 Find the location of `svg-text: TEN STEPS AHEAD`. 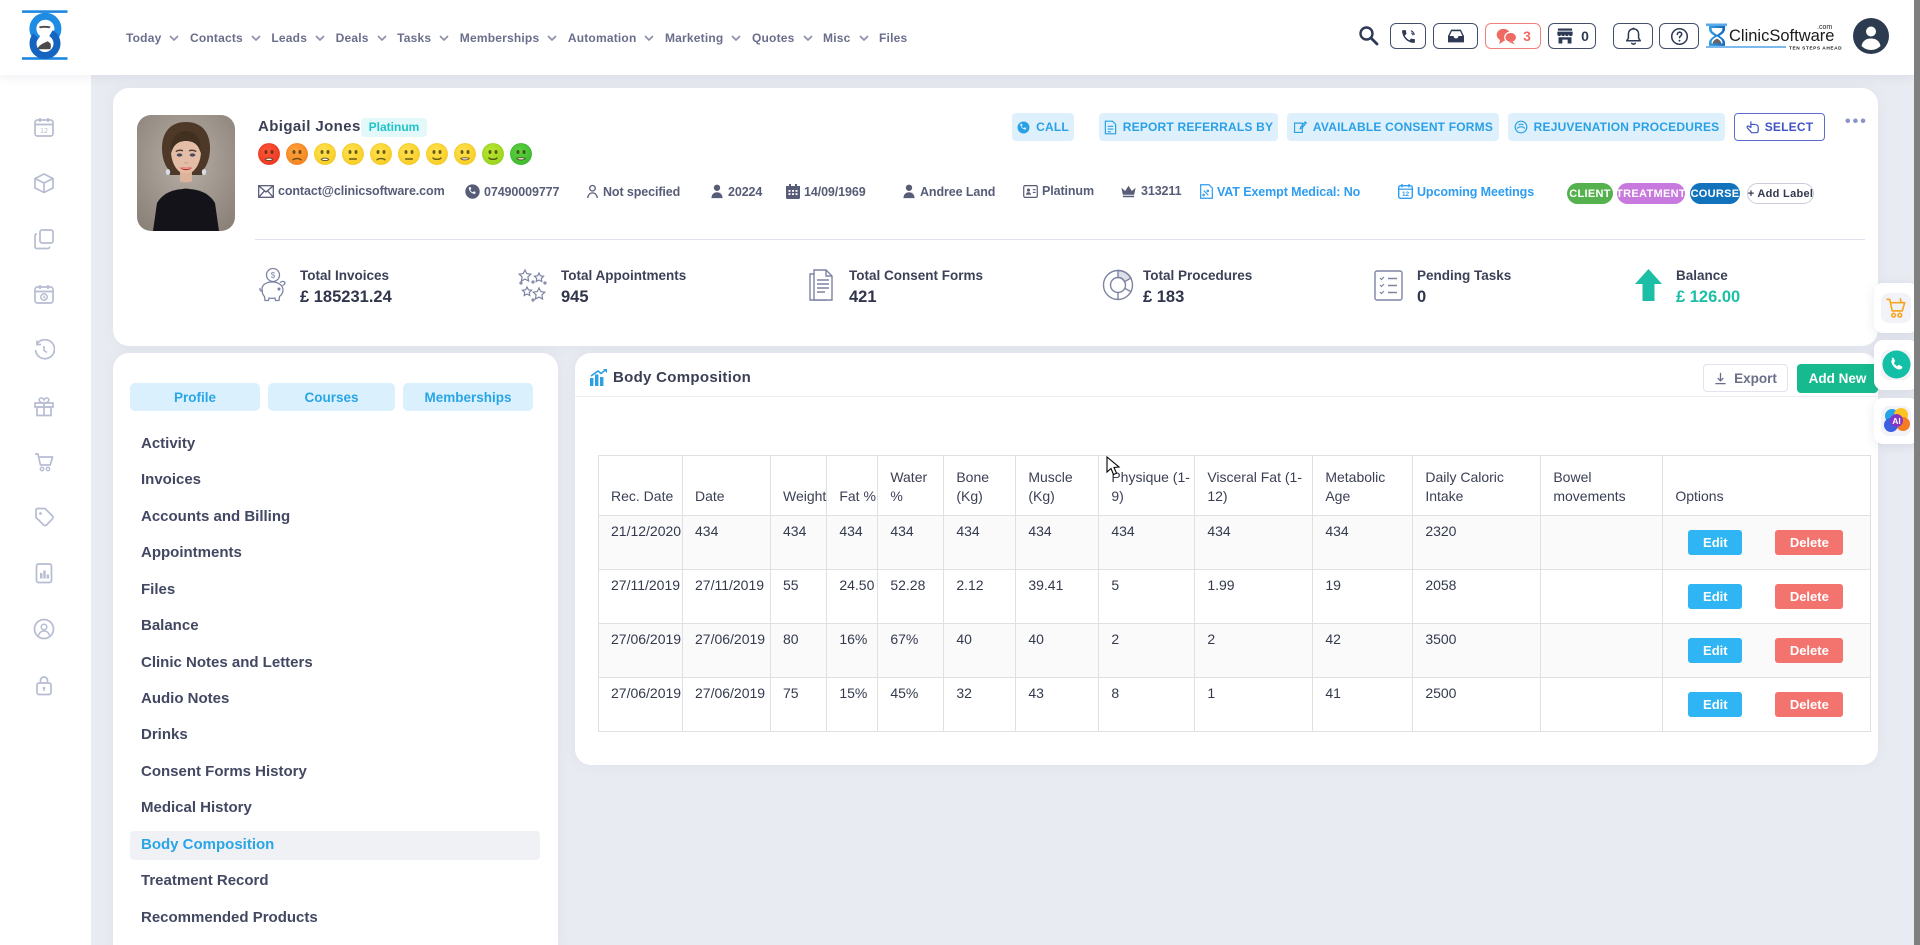

svg-text: TEN STEPS AHEAD is located at coordinates (1815, 49).